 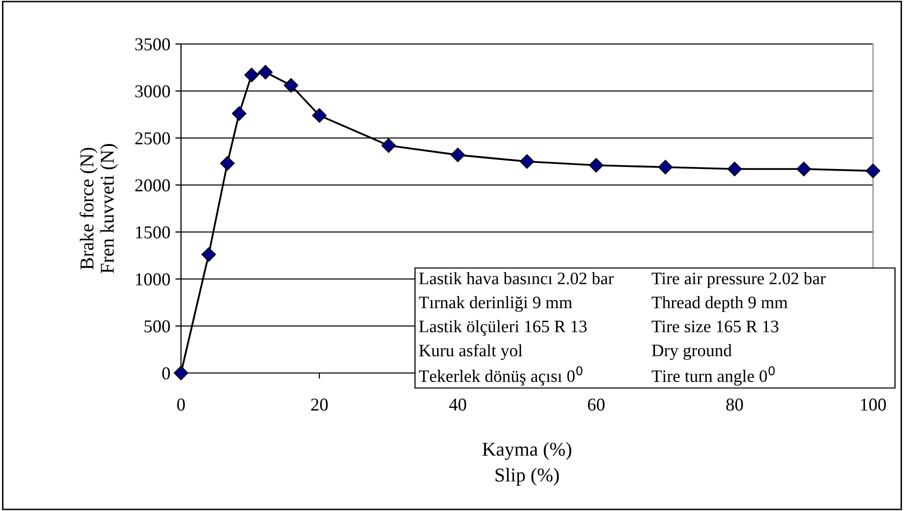 What do you see at coordinates (720, 304) in the screenshot?
I see `annotation: Thread depth 9 mm` at bounding box center [720, 304].